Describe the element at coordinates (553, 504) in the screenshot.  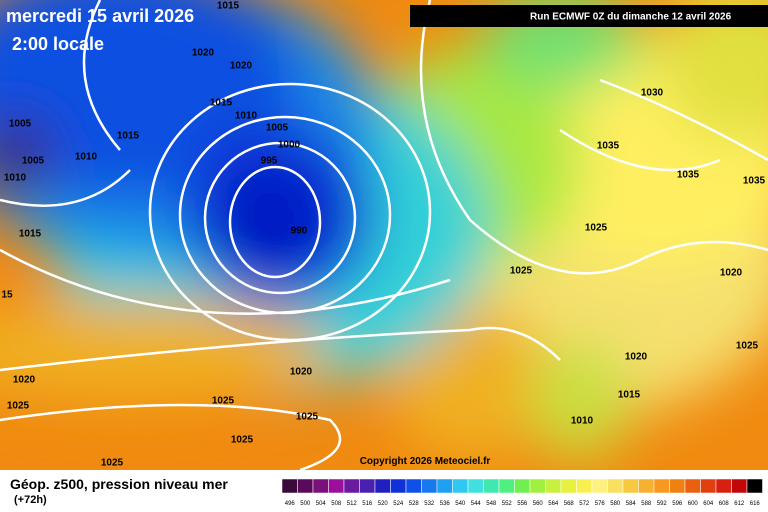
I see `legend-value: 564` at that location.